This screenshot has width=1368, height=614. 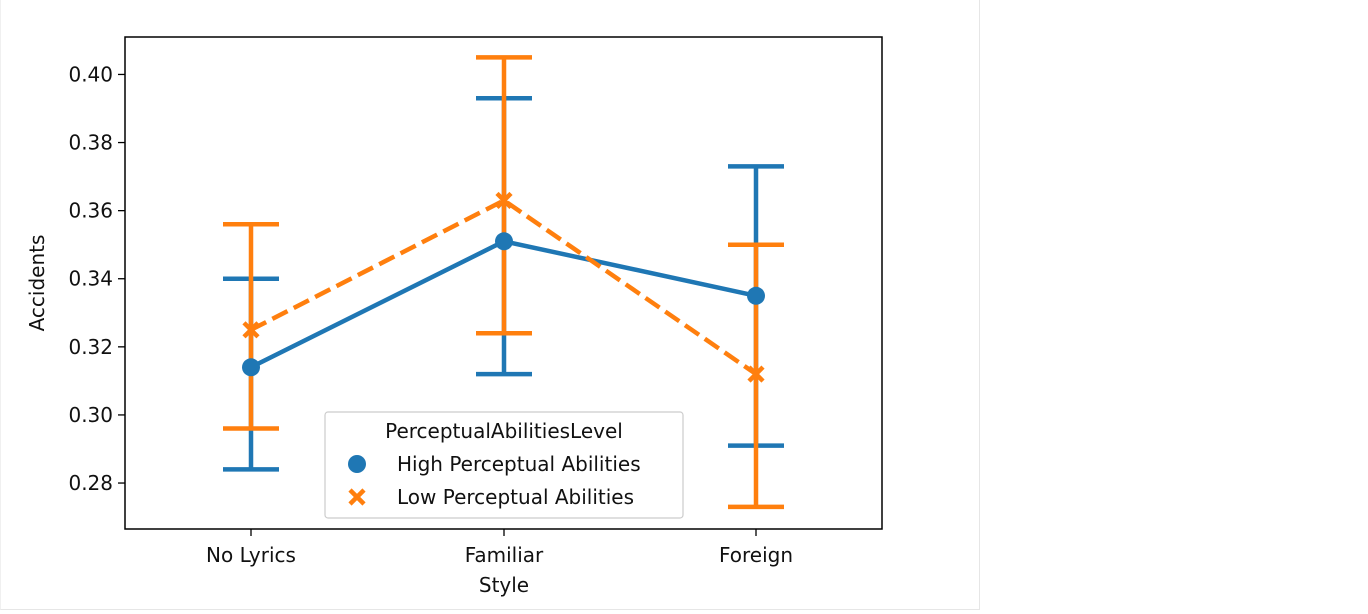 What do you see at coordinates (90, 211) in the screenshot?
I see `y-tick-label: 0.36` at bounding box center [90, 211].